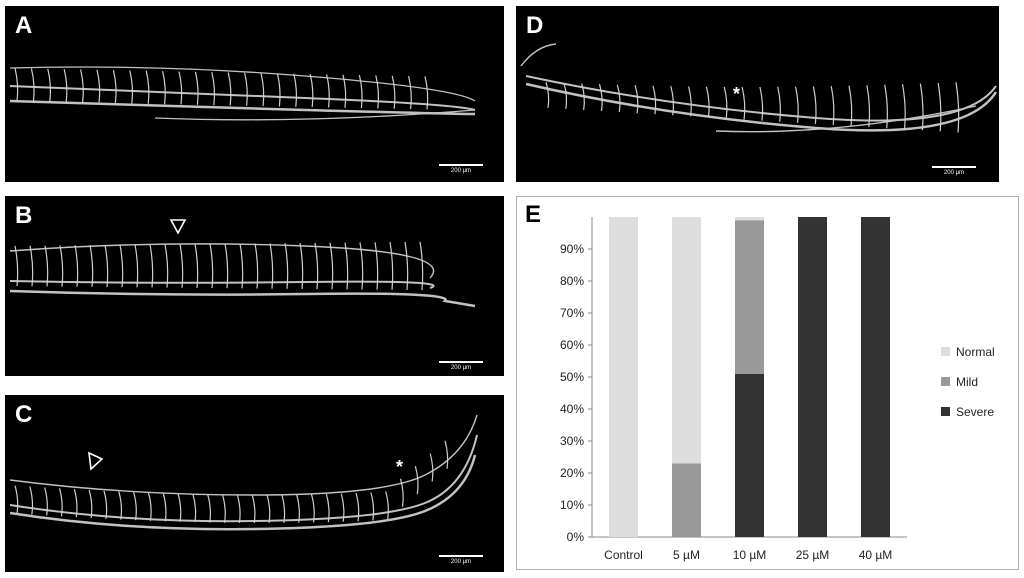  What do you see at coordinates (945, 351) in the screenshot?
I see `legend-swatch-normal` at bounding box center [945, 351].